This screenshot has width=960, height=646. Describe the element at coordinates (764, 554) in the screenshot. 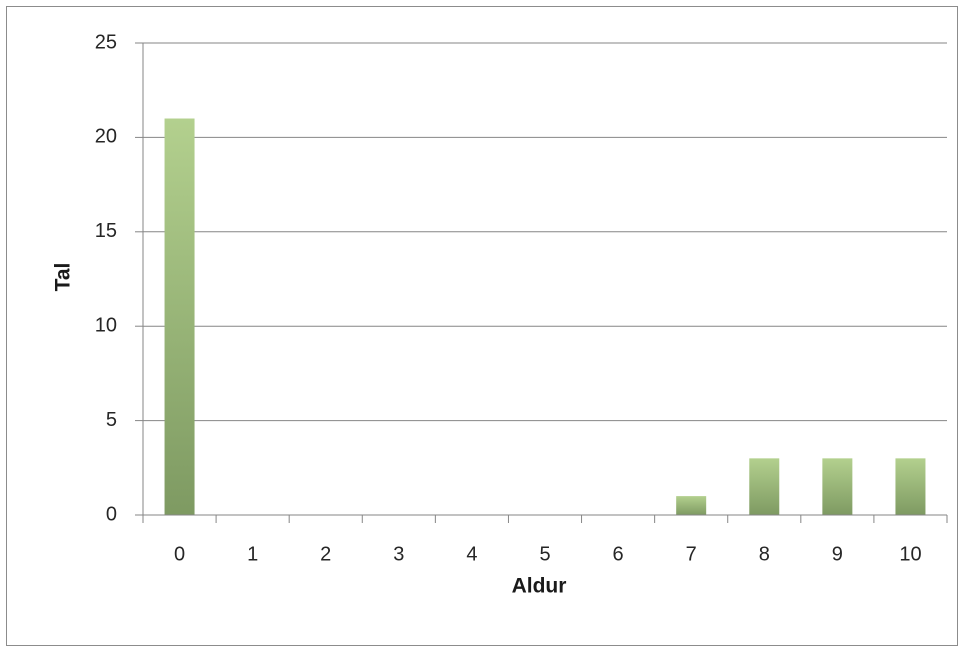

I see `x-tick-label: 8` at that location.